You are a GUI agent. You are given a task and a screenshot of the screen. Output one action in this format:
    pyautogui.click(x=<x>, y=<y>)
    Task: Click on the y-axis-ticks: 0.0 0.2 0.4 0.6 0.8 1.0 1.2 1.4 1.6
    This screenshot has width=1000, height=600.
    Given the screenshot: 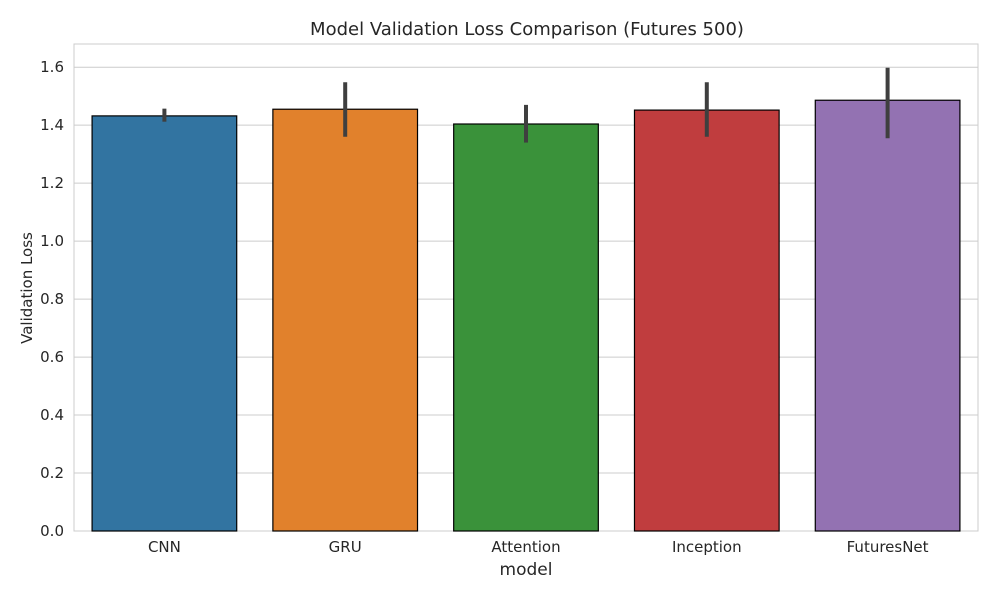 What is the action you would take?
    pyautogui.click(x=52, y=299)
    